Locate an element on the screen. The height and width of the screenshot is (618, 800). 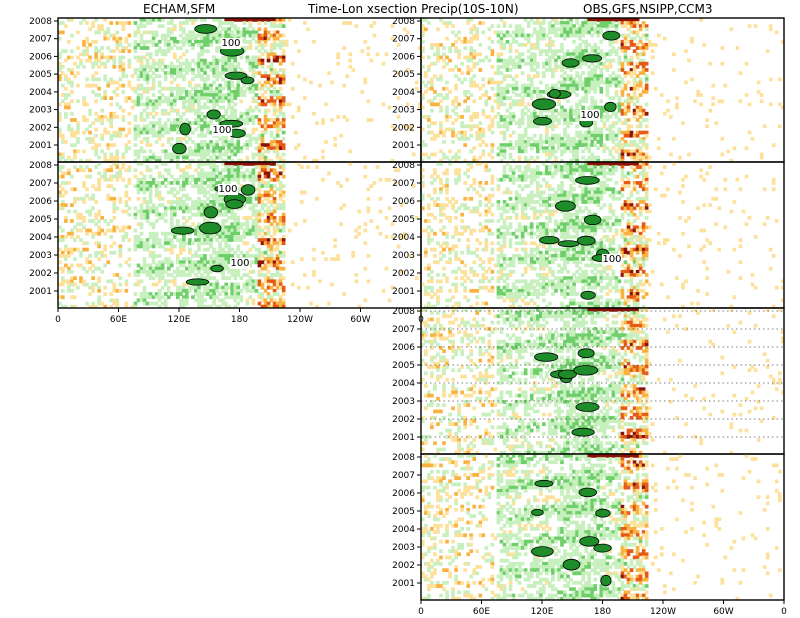
x-tick-label: 180 is located at coordinates (602, 612).